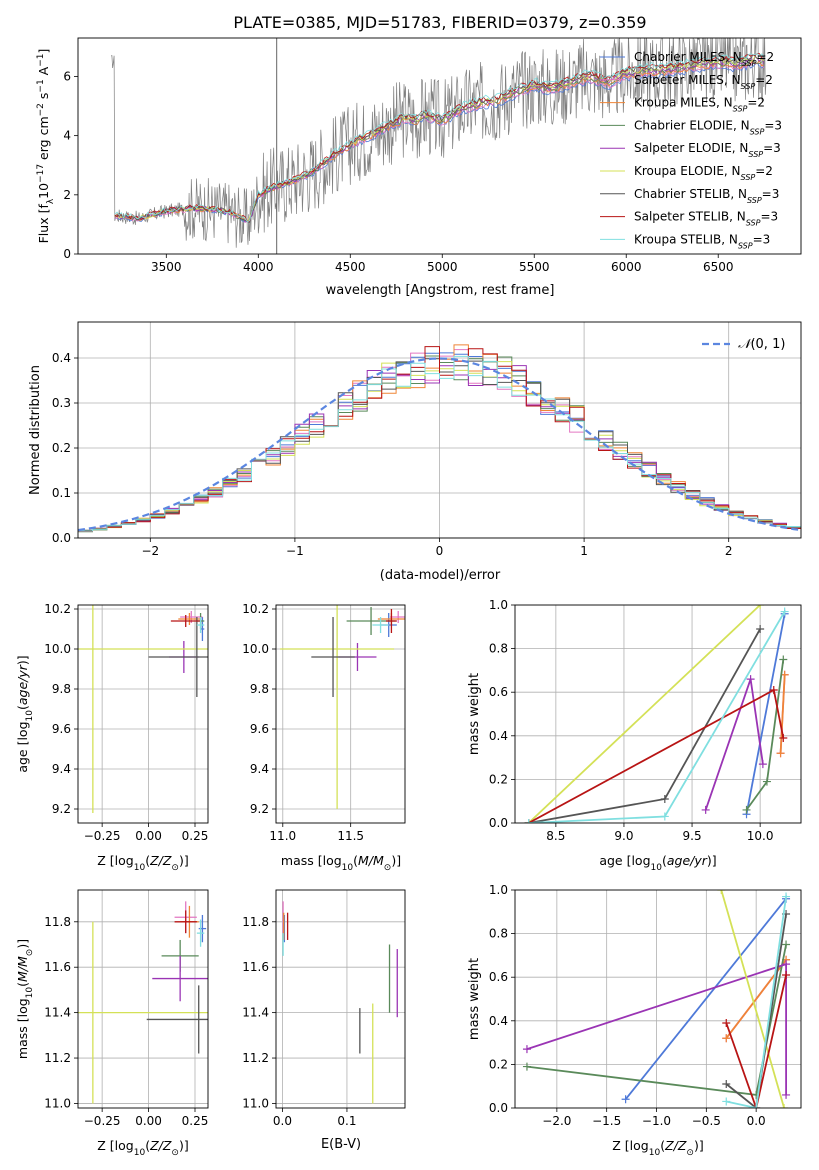  What do you see at coordinates (756, 1041) in the screenshot?
I see `weight-line-salpeter_stelib` at bounding box center [756, 1041].